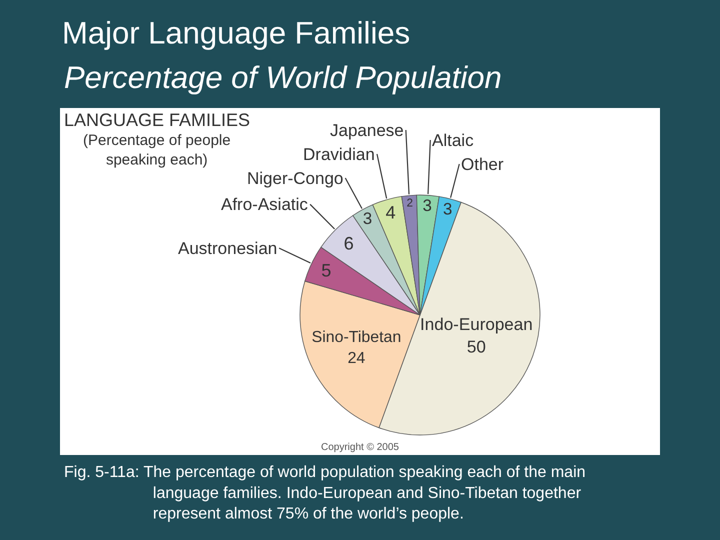 This screenshot has height=540, width=720. What do you see at coordinates (453, 140) in the screenshot?
I see `slice-label: Altaic` at bounding box center [453, 140].